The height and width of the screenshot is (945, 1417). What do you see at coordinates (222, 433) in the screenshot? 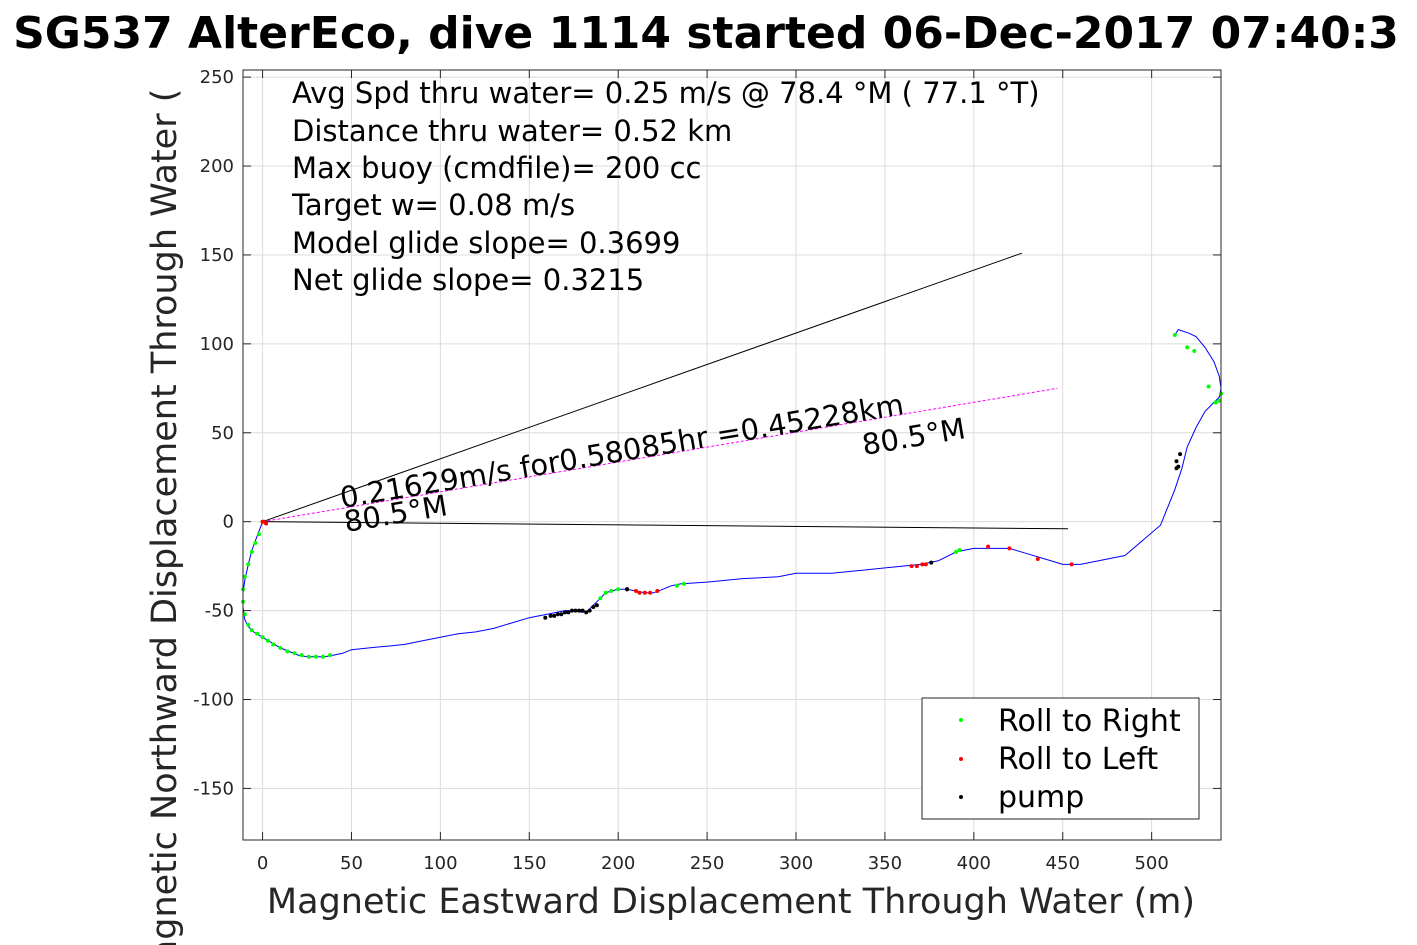
I see `y-tick-label: 50` at bounding box center [222, 433].